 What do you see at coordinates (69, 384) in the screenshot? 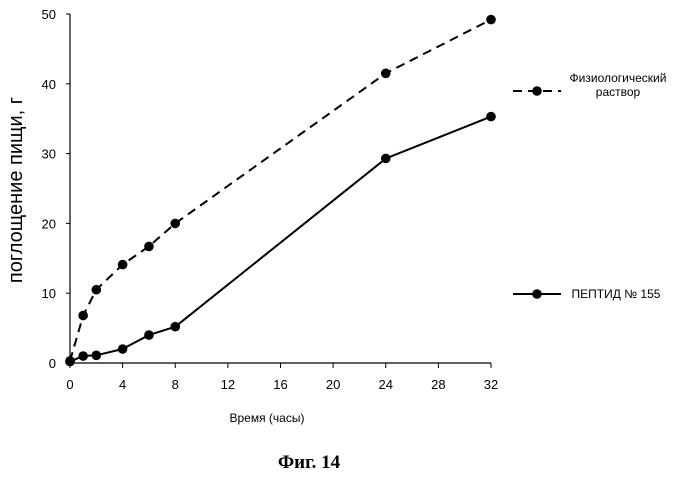
I see `x-tick-label: 0` at bounding box center [69, 384].